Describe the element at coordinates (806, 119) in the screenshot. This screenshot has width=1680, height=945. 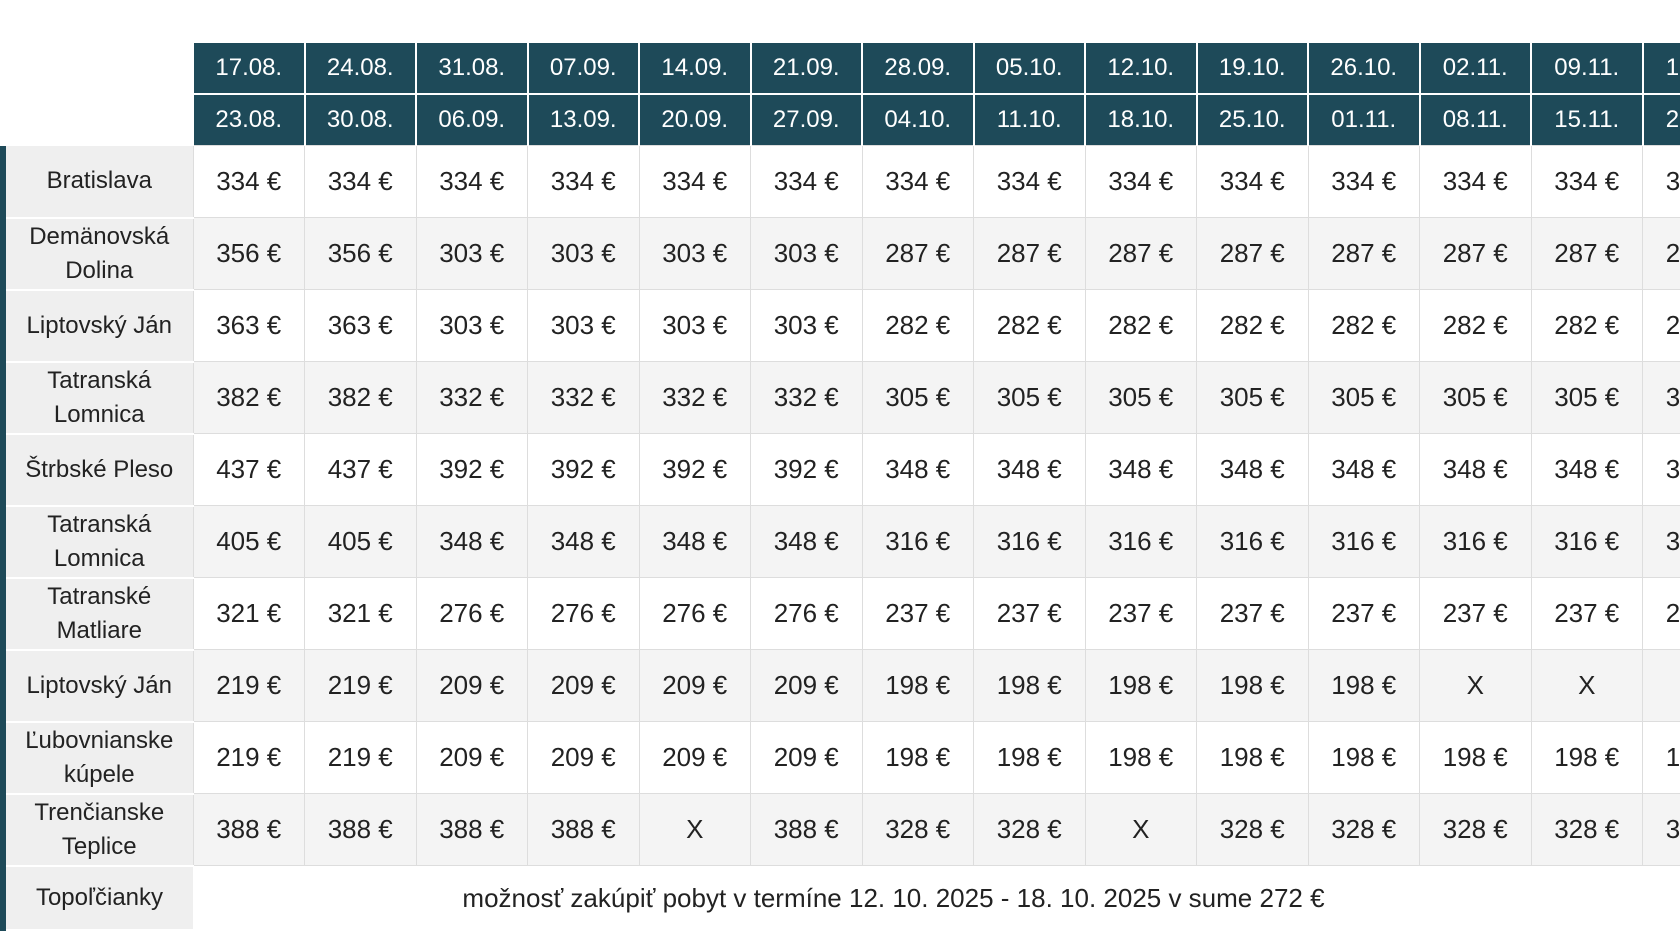
I see `date-to: 27.09.` at that location.